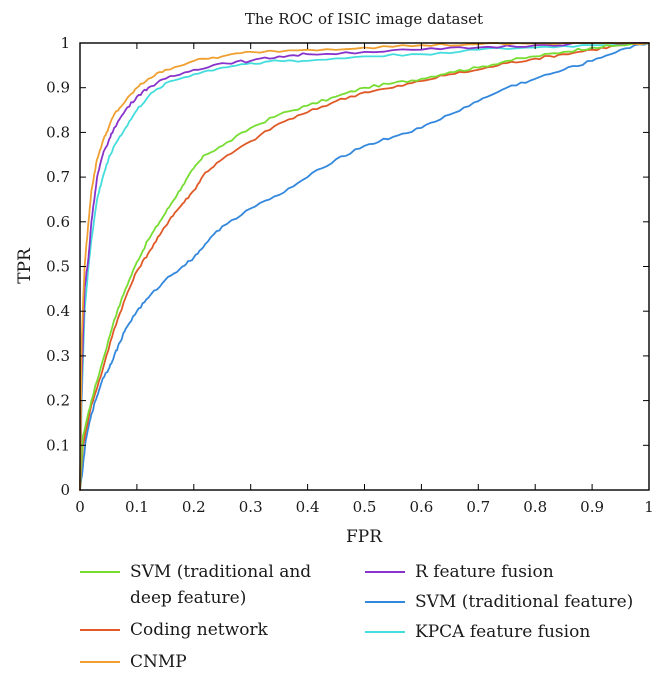 The image size is (665, 684). What do you see at coordinates (199, 630) in the screenshot?
I see `legend-label: Coding network` at bounding box center [199, 630].